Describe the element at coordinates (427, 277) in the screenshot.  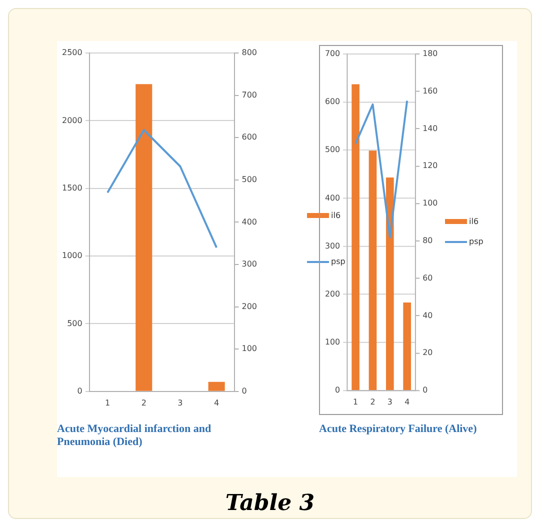
I see `y2-tick-label: 60` at that location.